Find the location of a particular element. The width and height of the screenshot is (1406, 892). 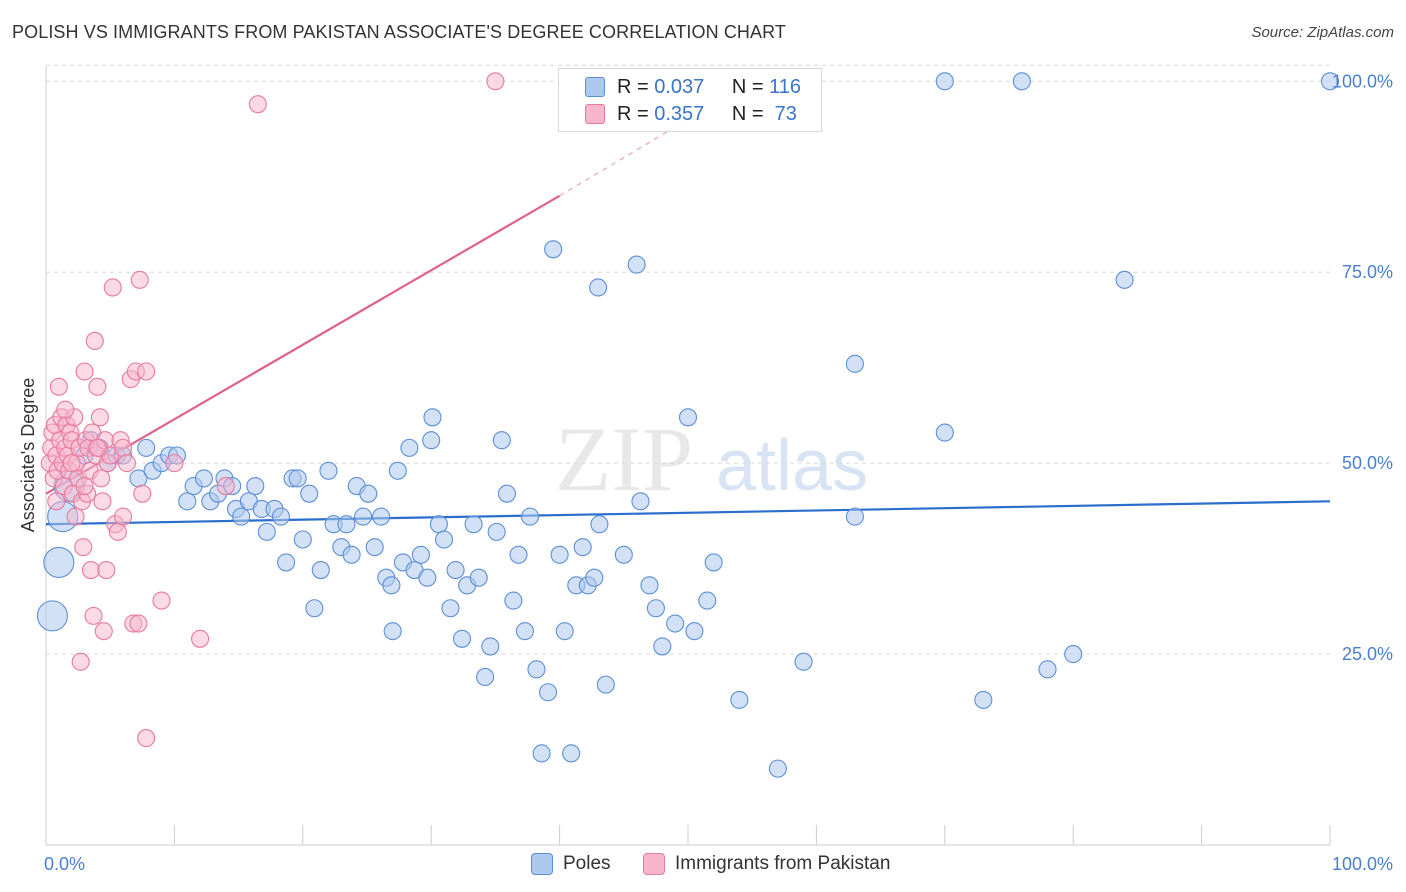

x-tick-labels: 0.0% 100.0% is located at coordinates (718, 864).